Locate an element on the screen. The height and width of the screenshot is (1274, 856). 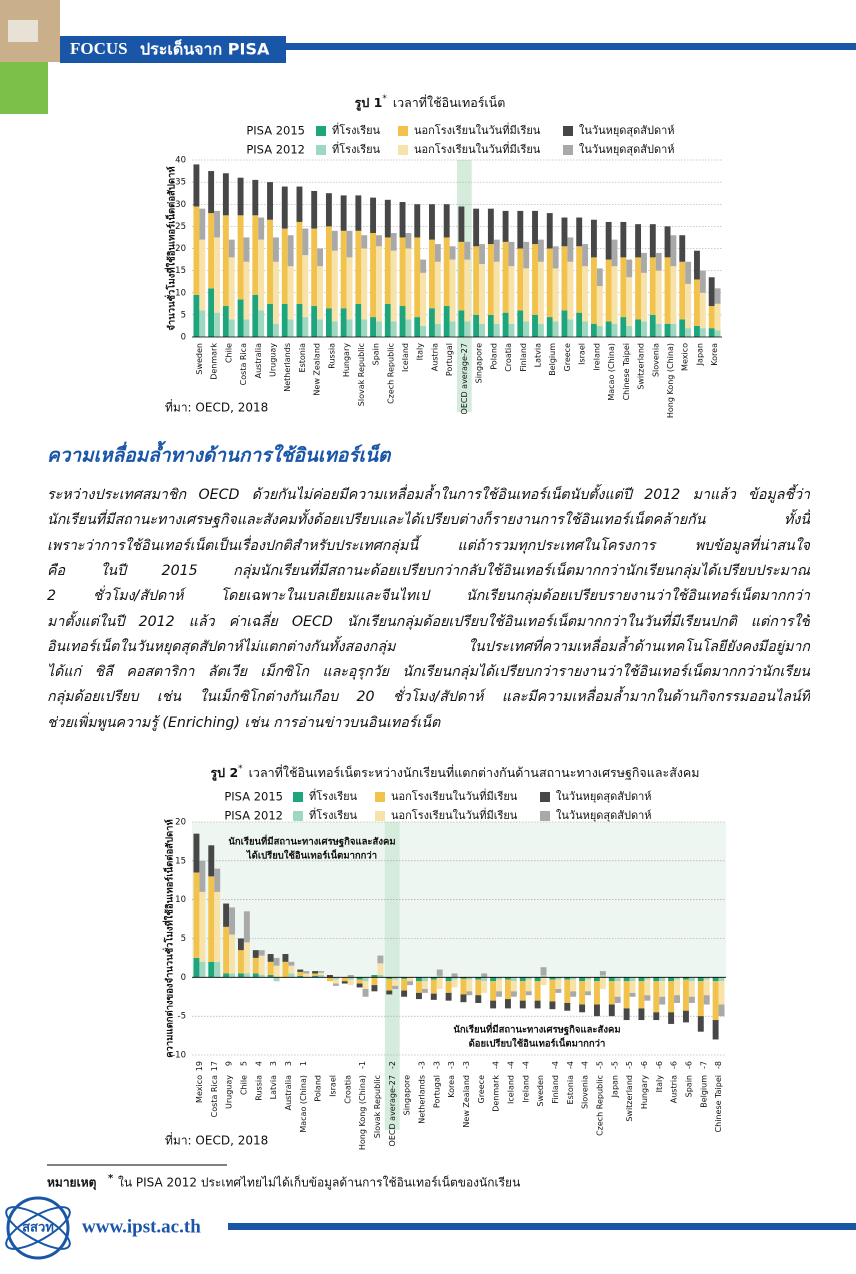
x-tick-label: Portugal is located at coordinates (436, 1091).